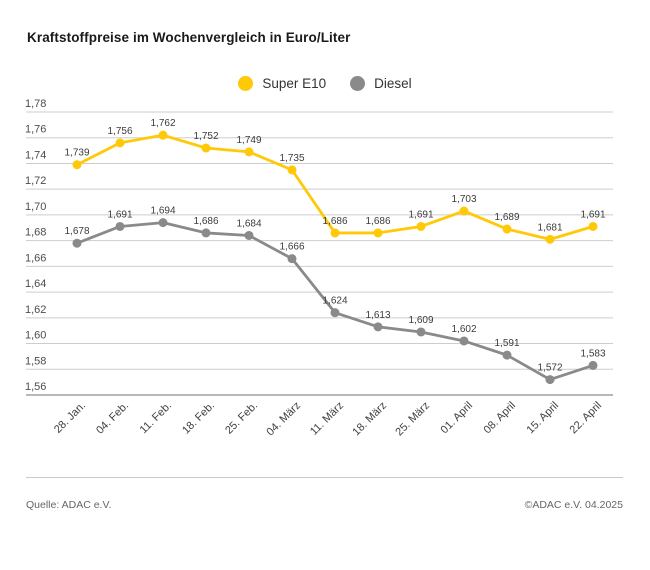 The image size is (650, 570). Describe the element at coordinates (248, 223) in the screenshot. I see `data-point-label-diesel: 1,684` at that location.